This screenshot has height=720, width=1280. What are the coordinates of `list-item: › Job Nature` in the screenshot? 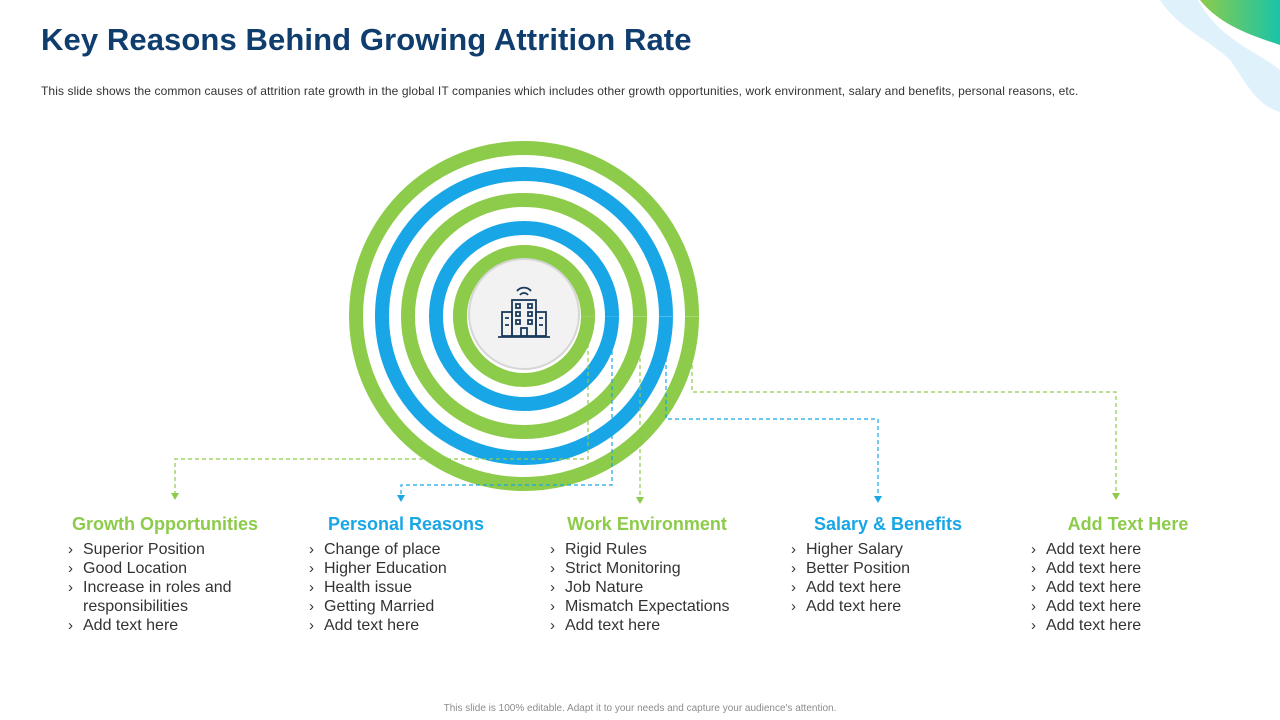 It's located at (597, 587).